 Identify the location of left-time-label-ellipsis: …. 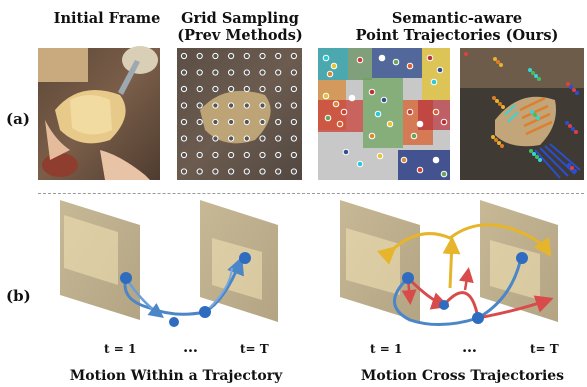
(190, 347).